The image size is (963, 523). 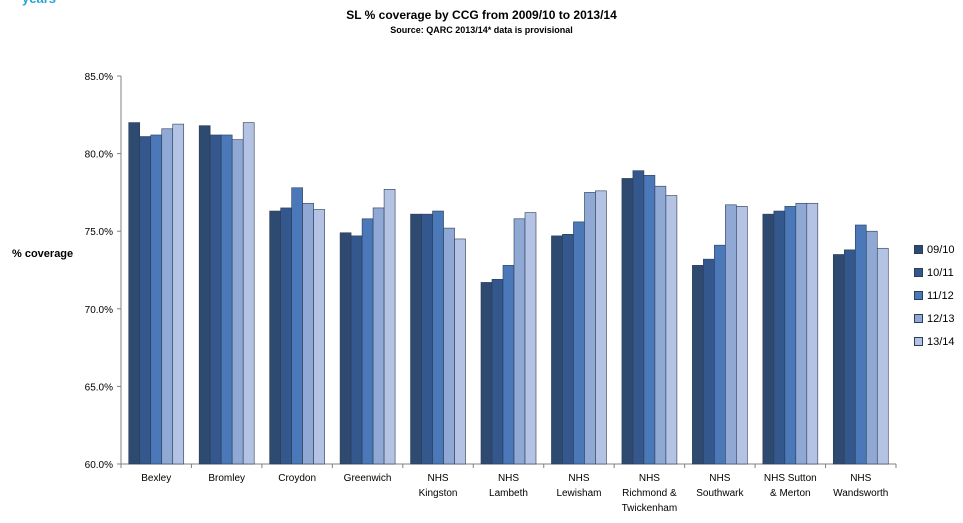 I want to click on legend-item: 10/11, so click(x=934, y=272).